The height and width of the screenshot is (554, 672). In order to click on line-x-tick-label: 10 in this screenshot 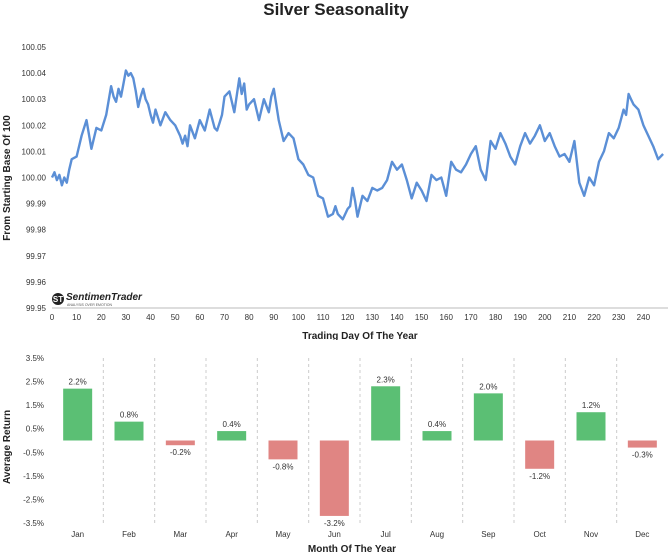, I will do `click(76, 317)`.